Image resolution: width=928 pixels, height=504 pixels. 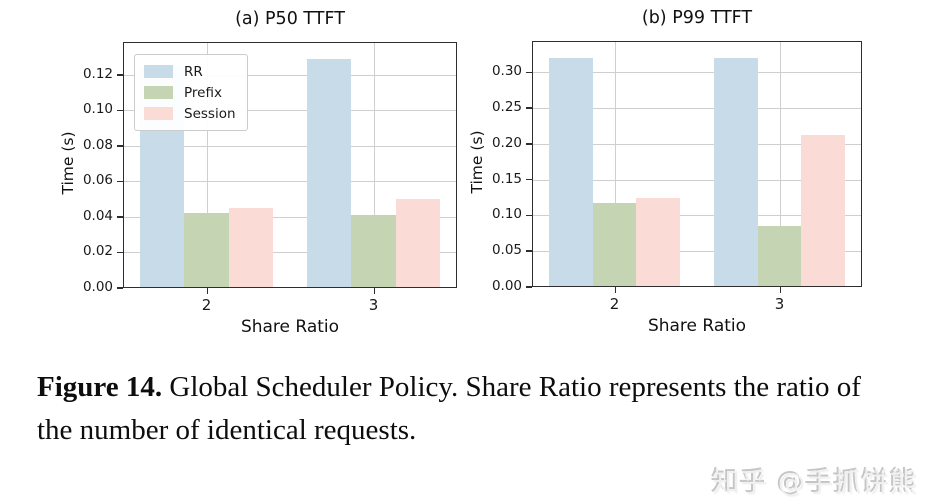 I want to click on legend-swatch-rr, so click(x=158, y=71).